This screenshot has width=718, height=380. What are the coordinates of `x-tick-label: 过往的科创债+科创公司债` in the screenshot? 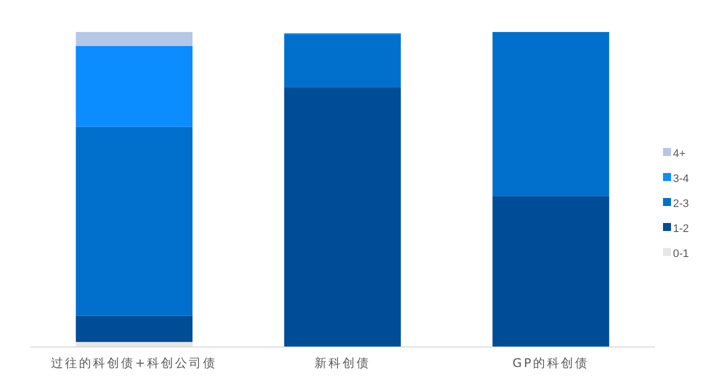 It's located at (134, 363).